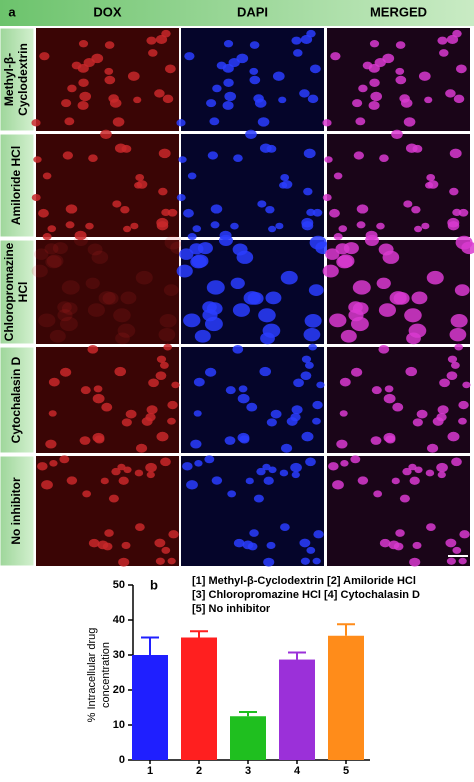  What do you see at coordinates (9, 79) in the screenshot?
I see `row-label: Methyl-β-` at bounding box center [9, 79].